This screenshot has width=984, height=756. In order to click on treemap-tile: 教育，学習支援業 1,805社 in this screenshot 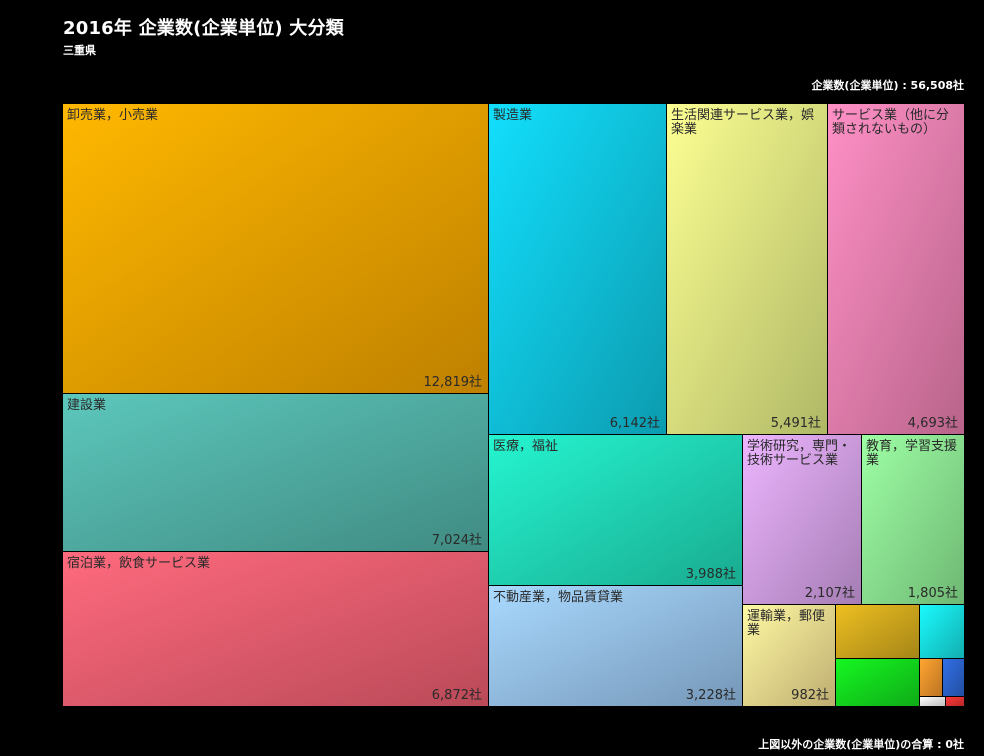, I will do `click(913, 520)`.